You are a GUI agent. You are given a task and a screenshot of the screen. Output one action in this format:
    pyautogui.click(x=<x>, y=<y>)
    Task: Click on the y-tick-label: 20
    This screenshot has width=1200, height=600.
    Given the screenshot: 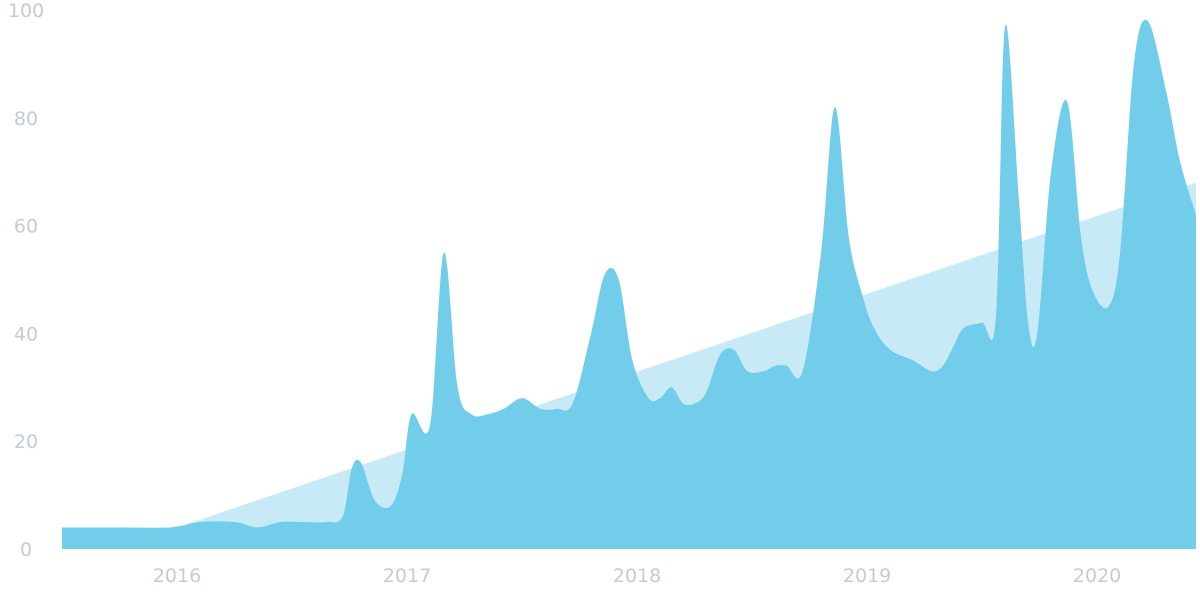 What is the action you would take?
    pyautogui.click(x=26, y=442)
    